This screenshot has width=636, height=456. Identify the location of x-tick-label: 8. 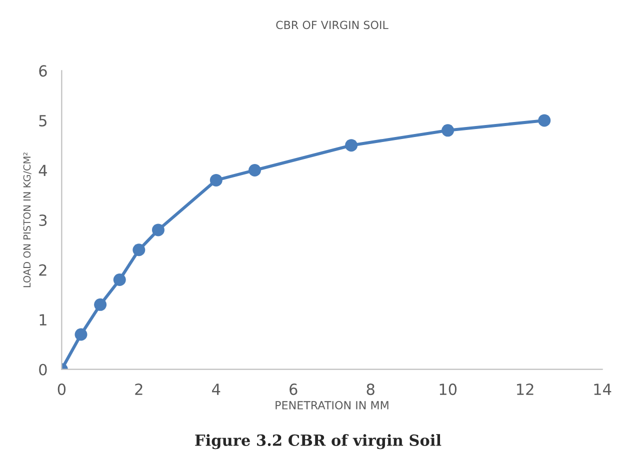
(370, 390).